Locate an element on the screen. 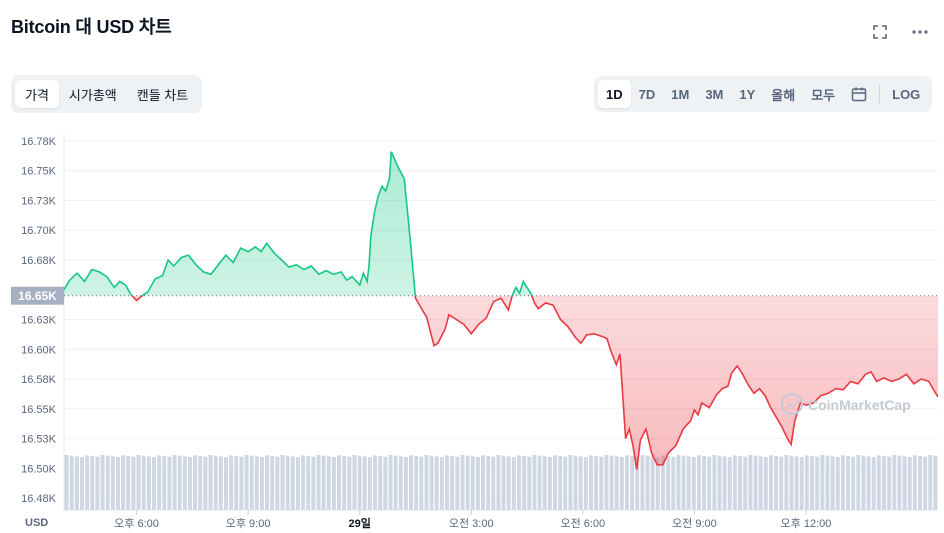 The height and width of the screenshot is (533, 944). x-tick-label: 오전 3:00 is located at coordinates (471, 523).